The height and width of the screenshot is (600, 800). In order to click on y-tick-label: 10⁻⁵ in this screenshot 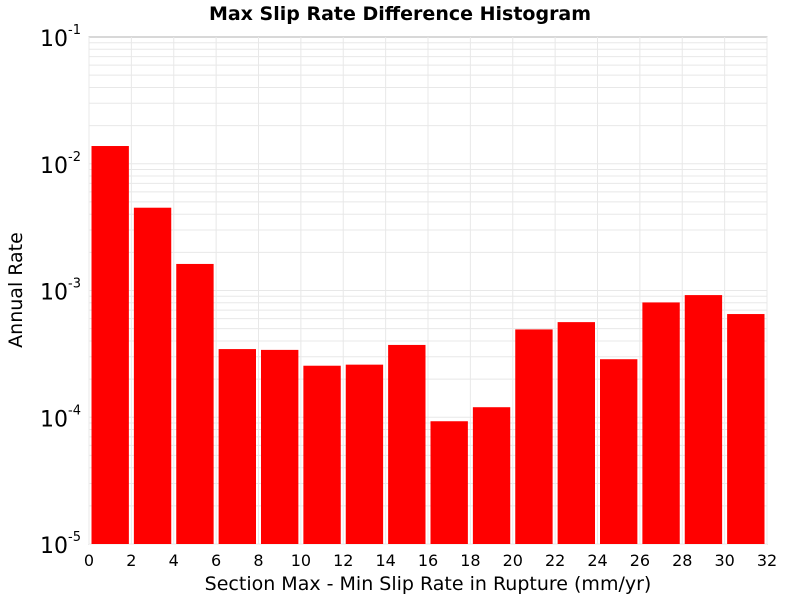, I will do `click(60, 544)`.